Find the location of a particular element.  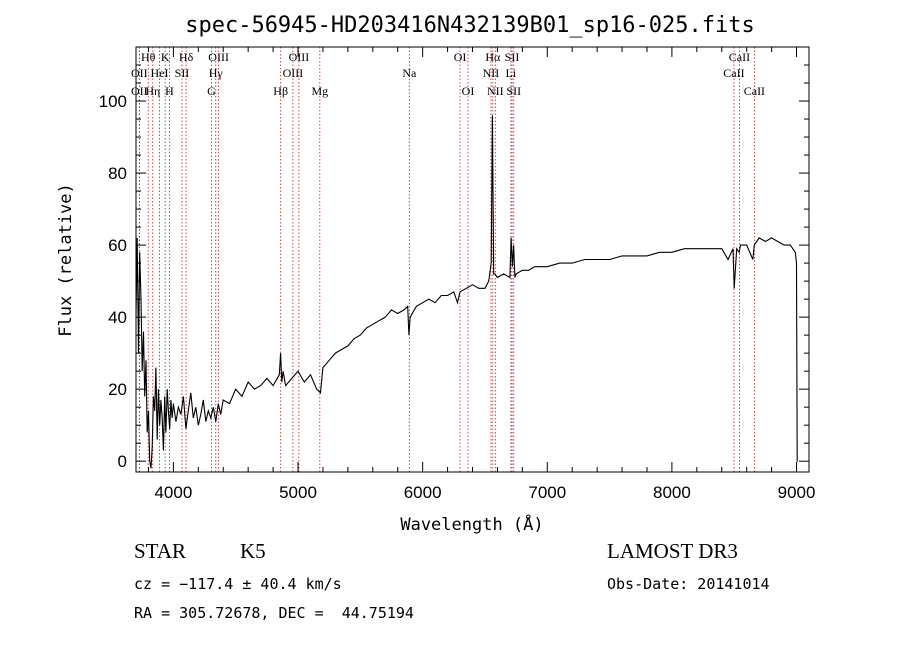

observation-date: Obs-Date: 20141014 is located at coordinates (688, 584).